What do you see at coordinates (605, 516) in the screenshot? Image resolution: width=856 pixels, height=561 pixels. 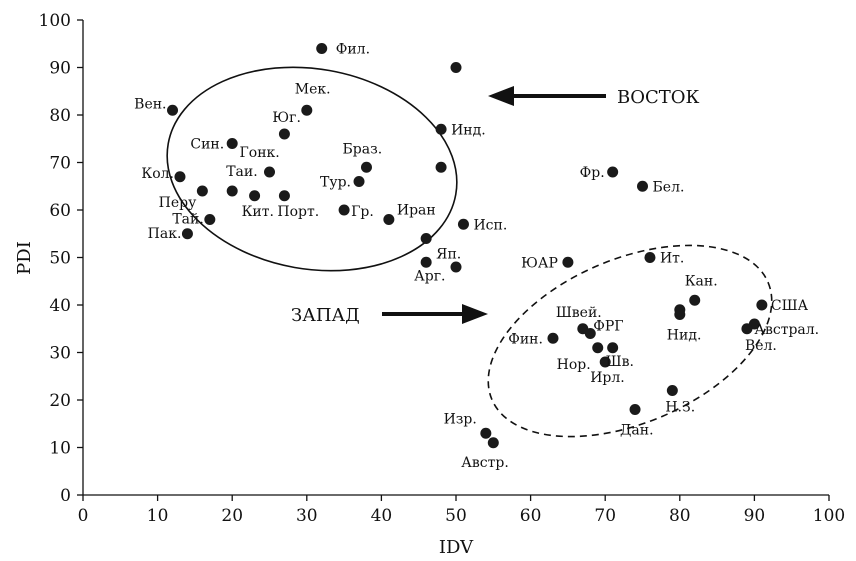 I see `x-tick-label: 70` at bounding box center [605, 516].